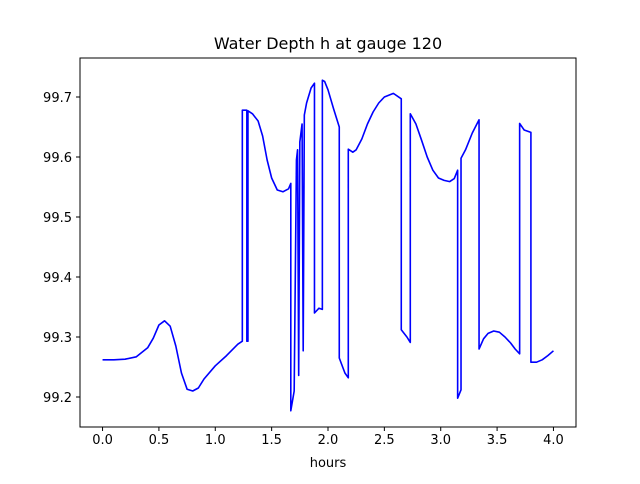 This screenshot has height=484, width=640. Describe the element at coordinates (57, 398) in the screenshot. I see `y-tick-label: 99.2` at that location.